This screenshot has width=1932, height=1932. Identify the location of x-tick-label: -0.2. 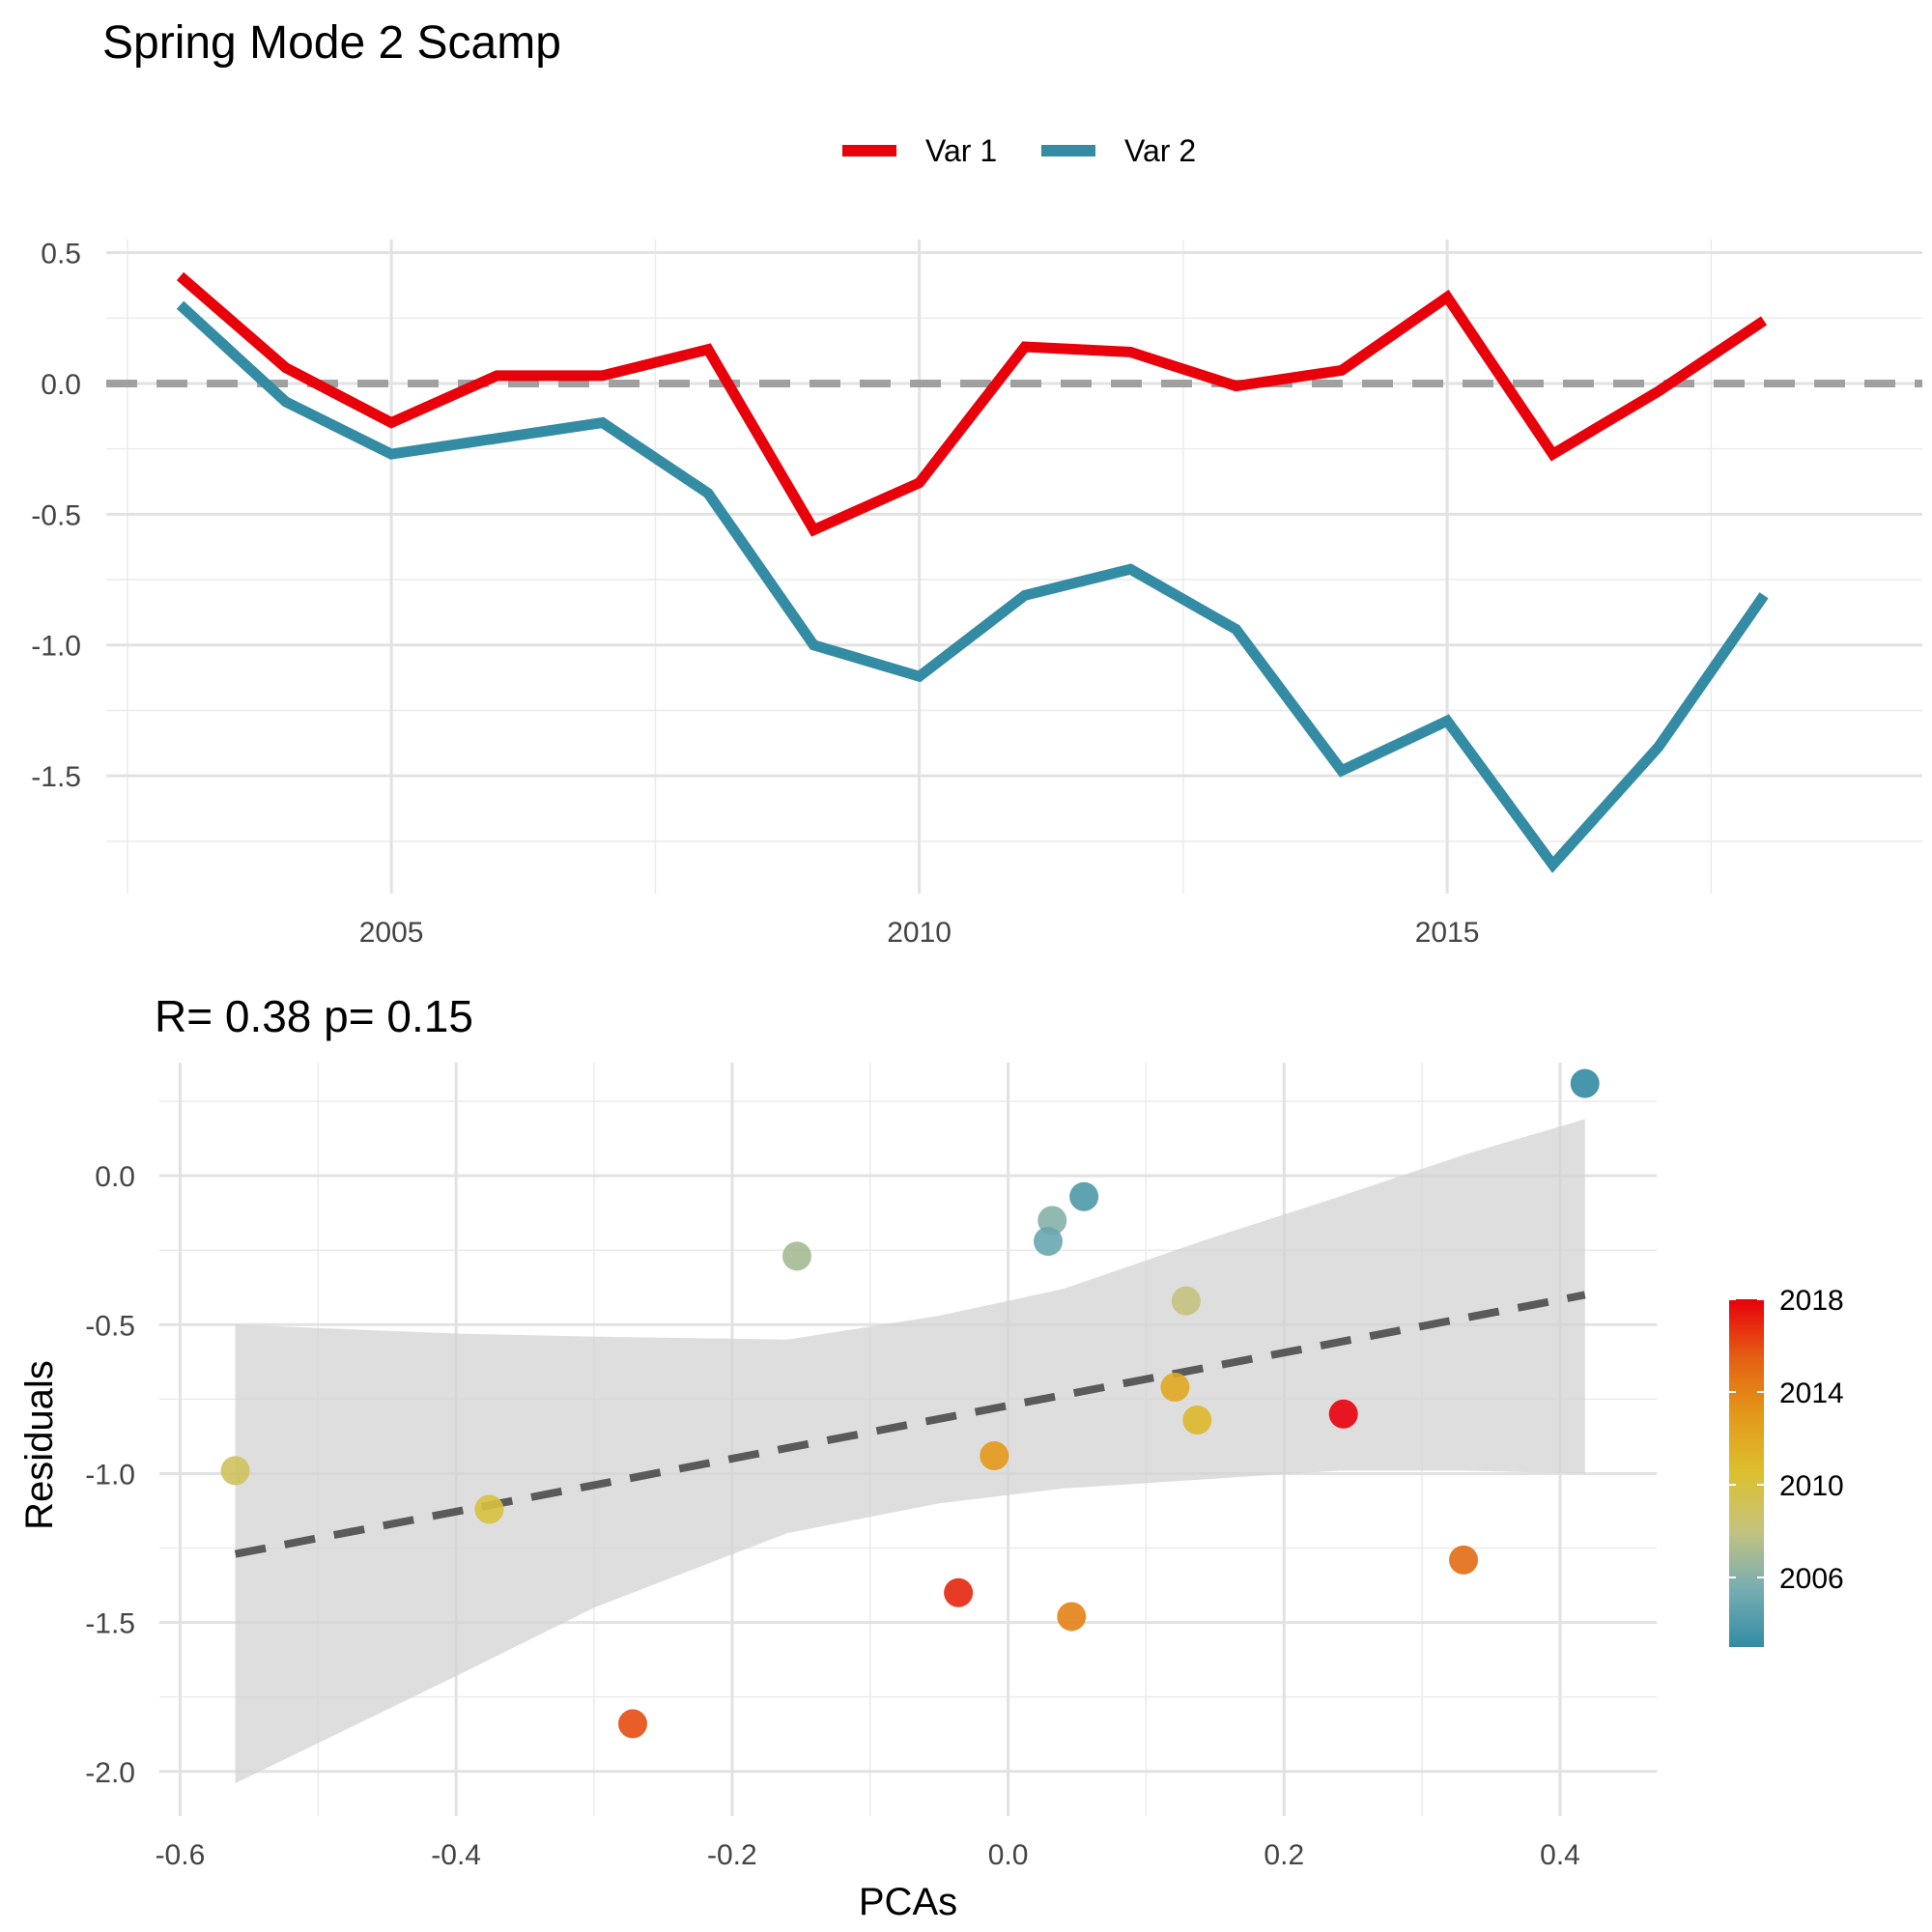
(732, 1855).